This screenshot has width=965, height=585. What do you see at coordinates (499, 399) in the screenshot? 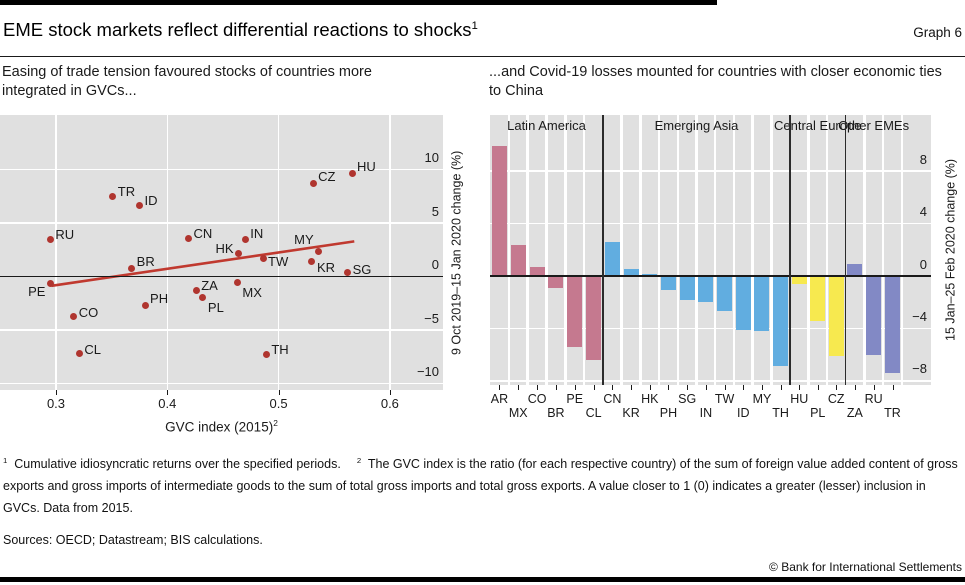
I see `bar-label-AR: AR` at bounding box center [499, 399].